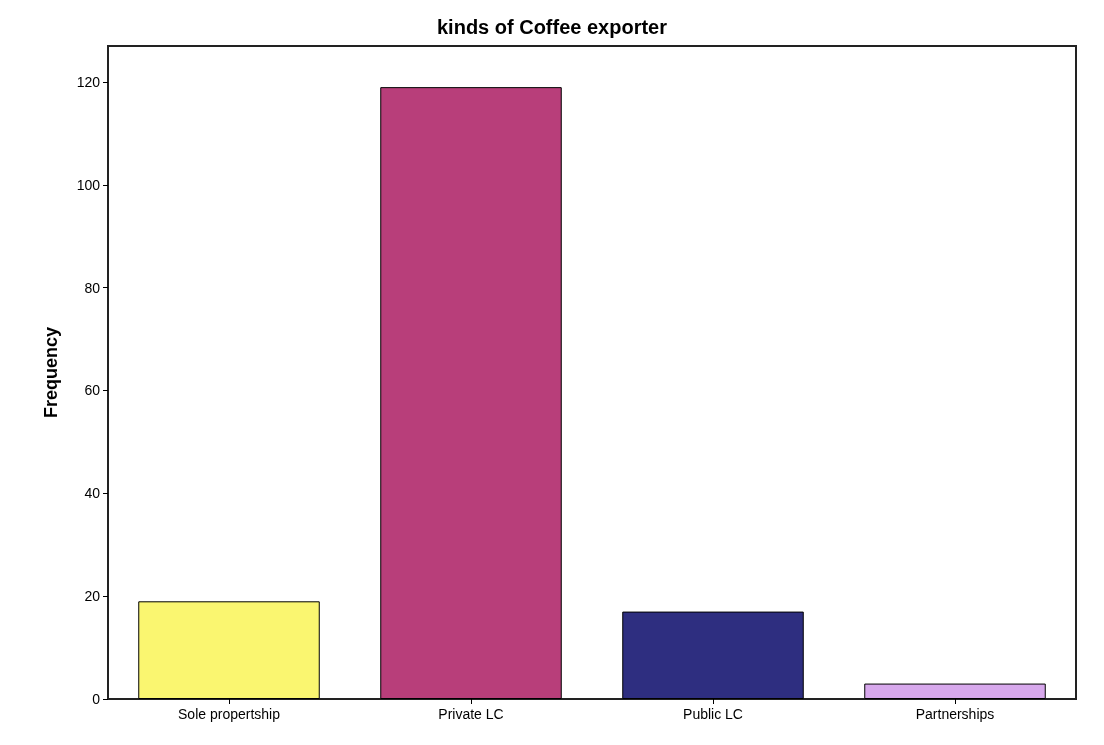  Describe the element at coordinates (713, 714) in the screenshot. I see `x-tick-label: Public LC` at that location.